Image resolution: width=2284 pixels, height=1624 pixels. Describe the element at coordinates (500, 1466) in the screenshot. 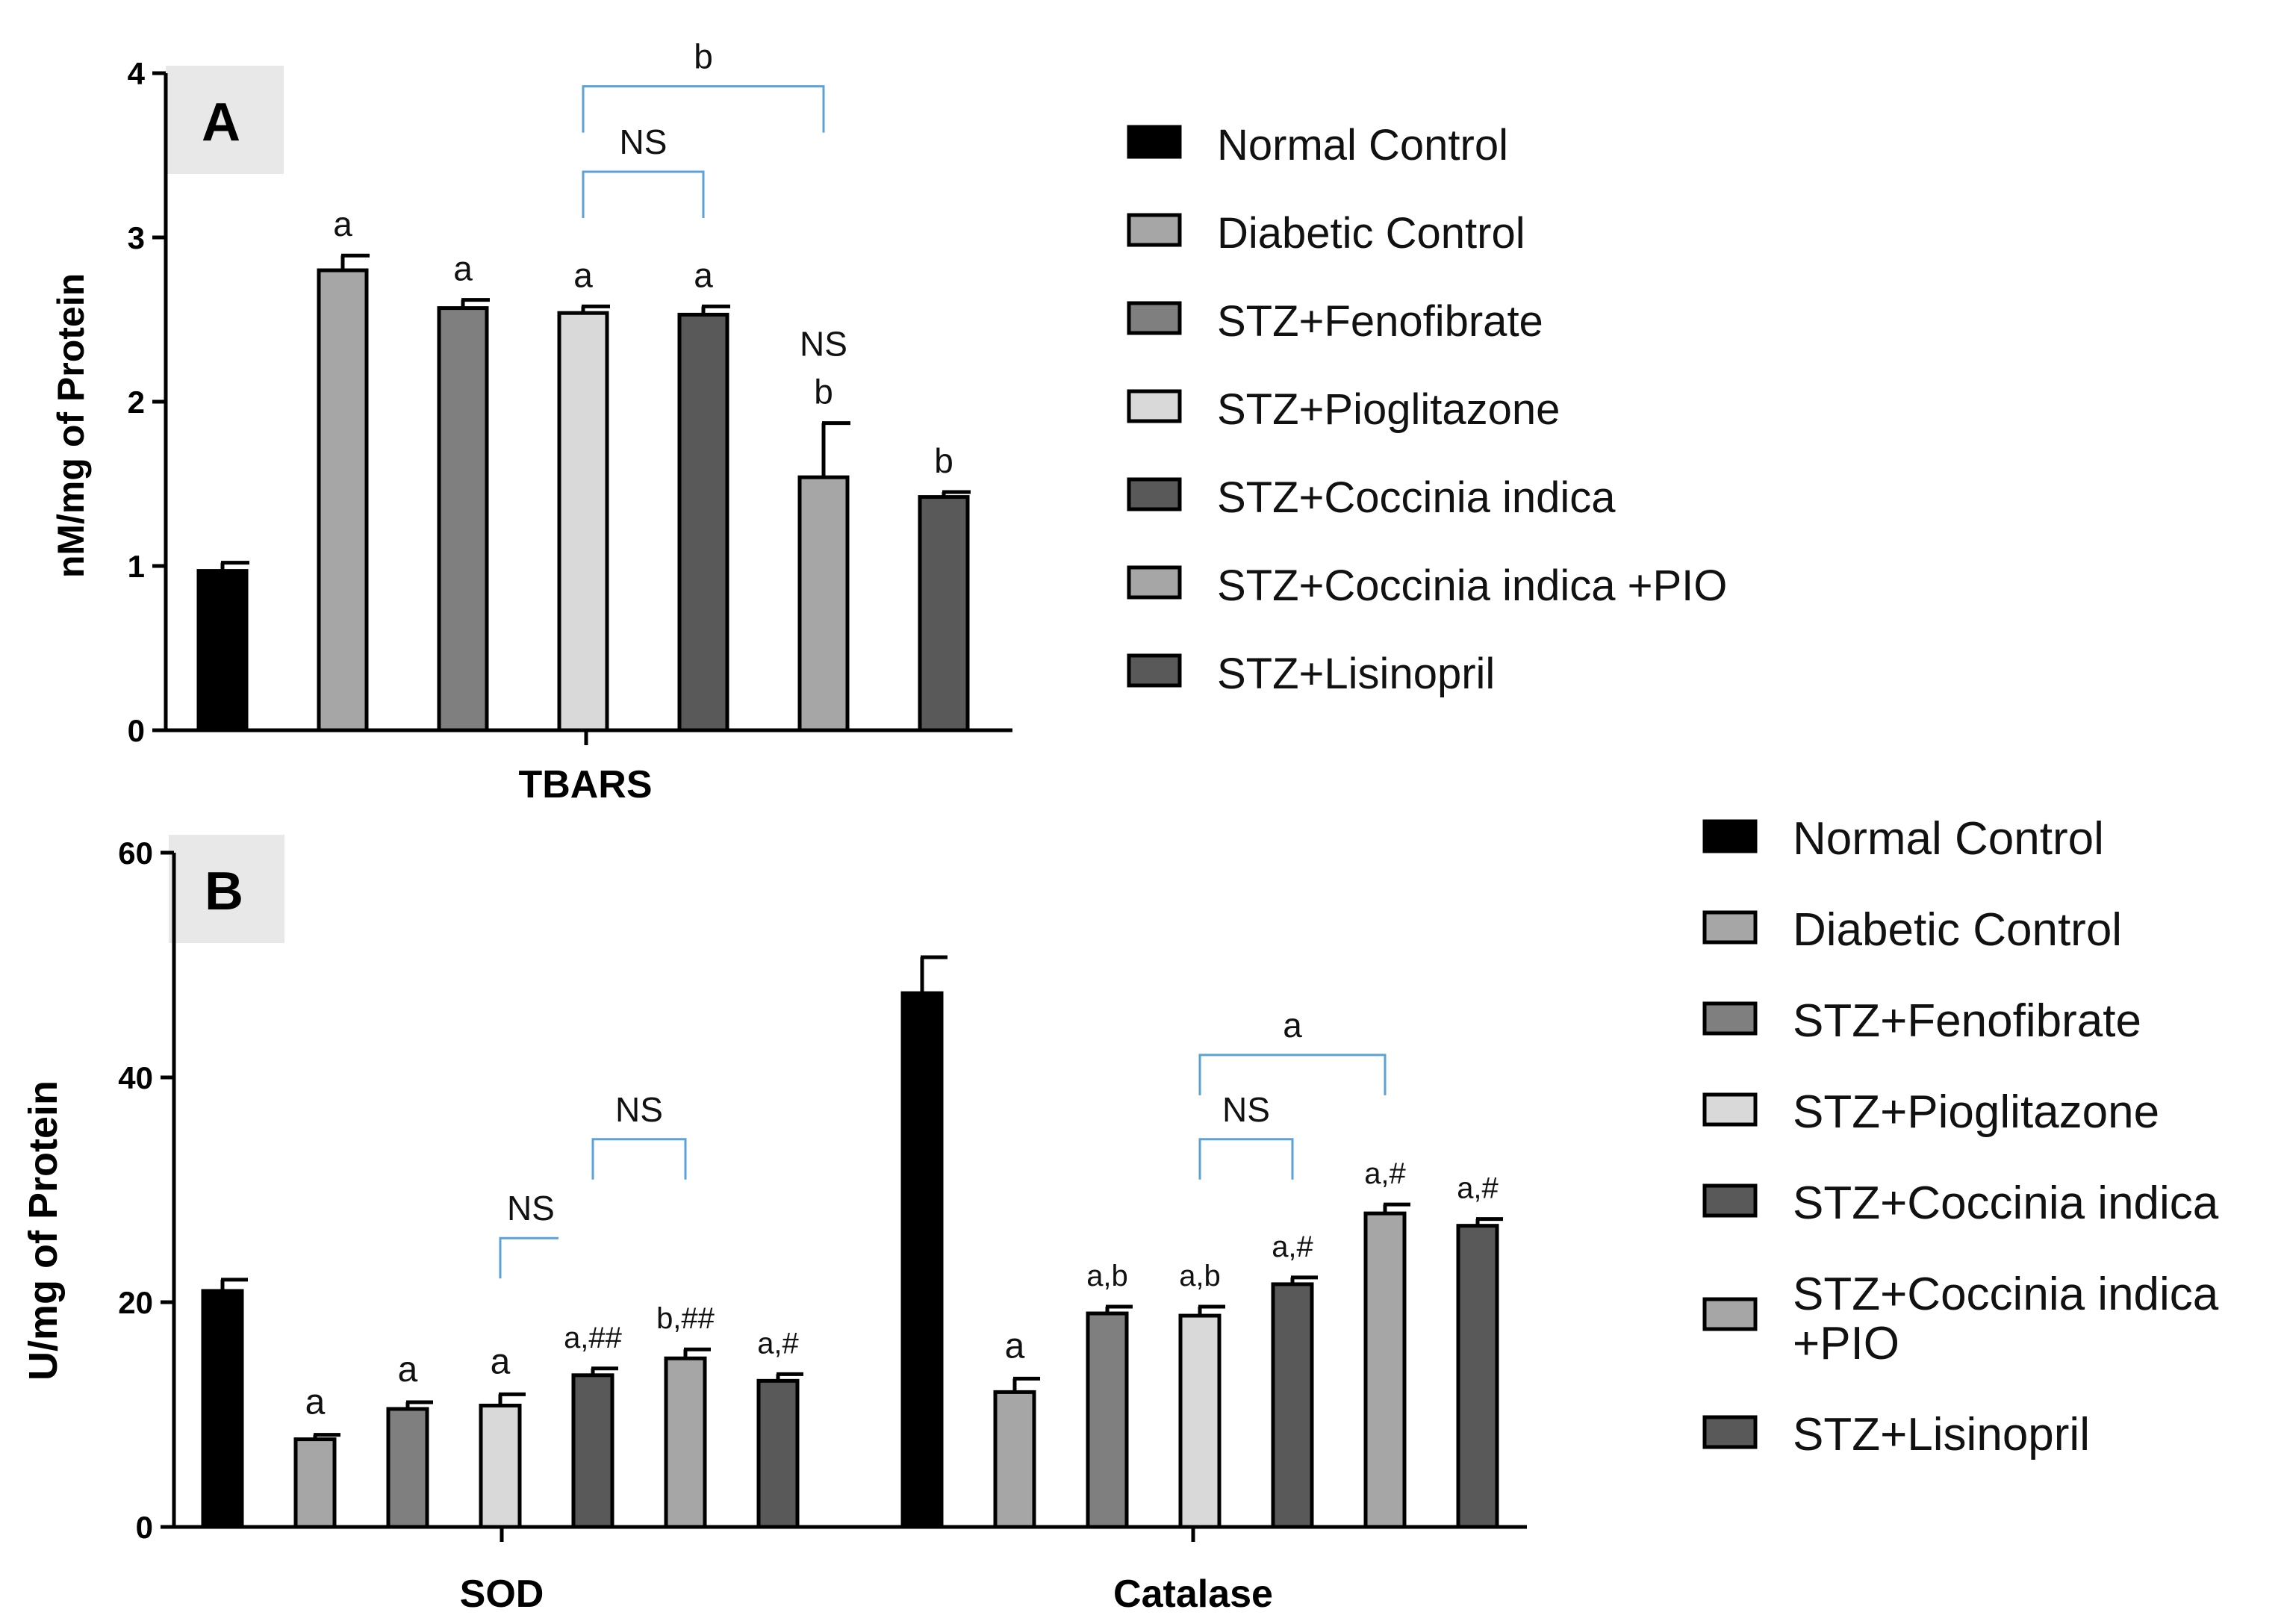

I see `panel-b-bar-sod-stz-pioglitazone` at that location.